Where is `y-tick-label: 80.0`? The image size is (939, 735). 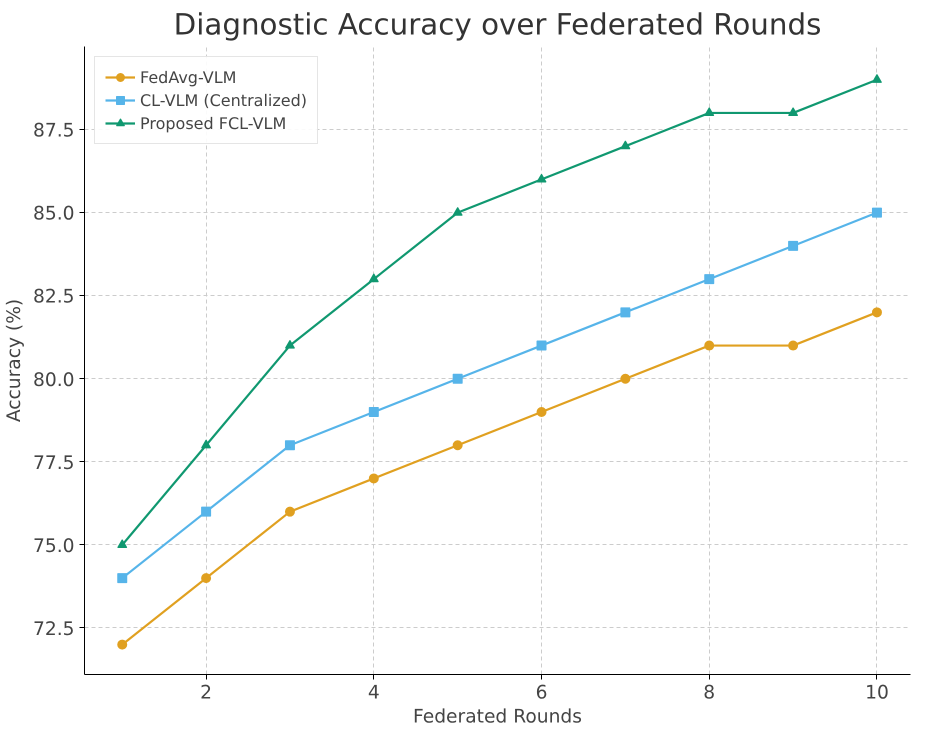
y-tick-label: 80.0 is located at coordinates (53, 380).